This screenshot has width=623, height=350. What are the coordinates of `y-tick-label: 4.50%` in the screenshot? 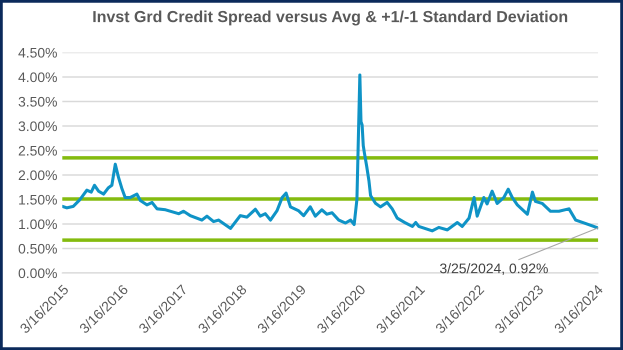 It's located at (37, 53).